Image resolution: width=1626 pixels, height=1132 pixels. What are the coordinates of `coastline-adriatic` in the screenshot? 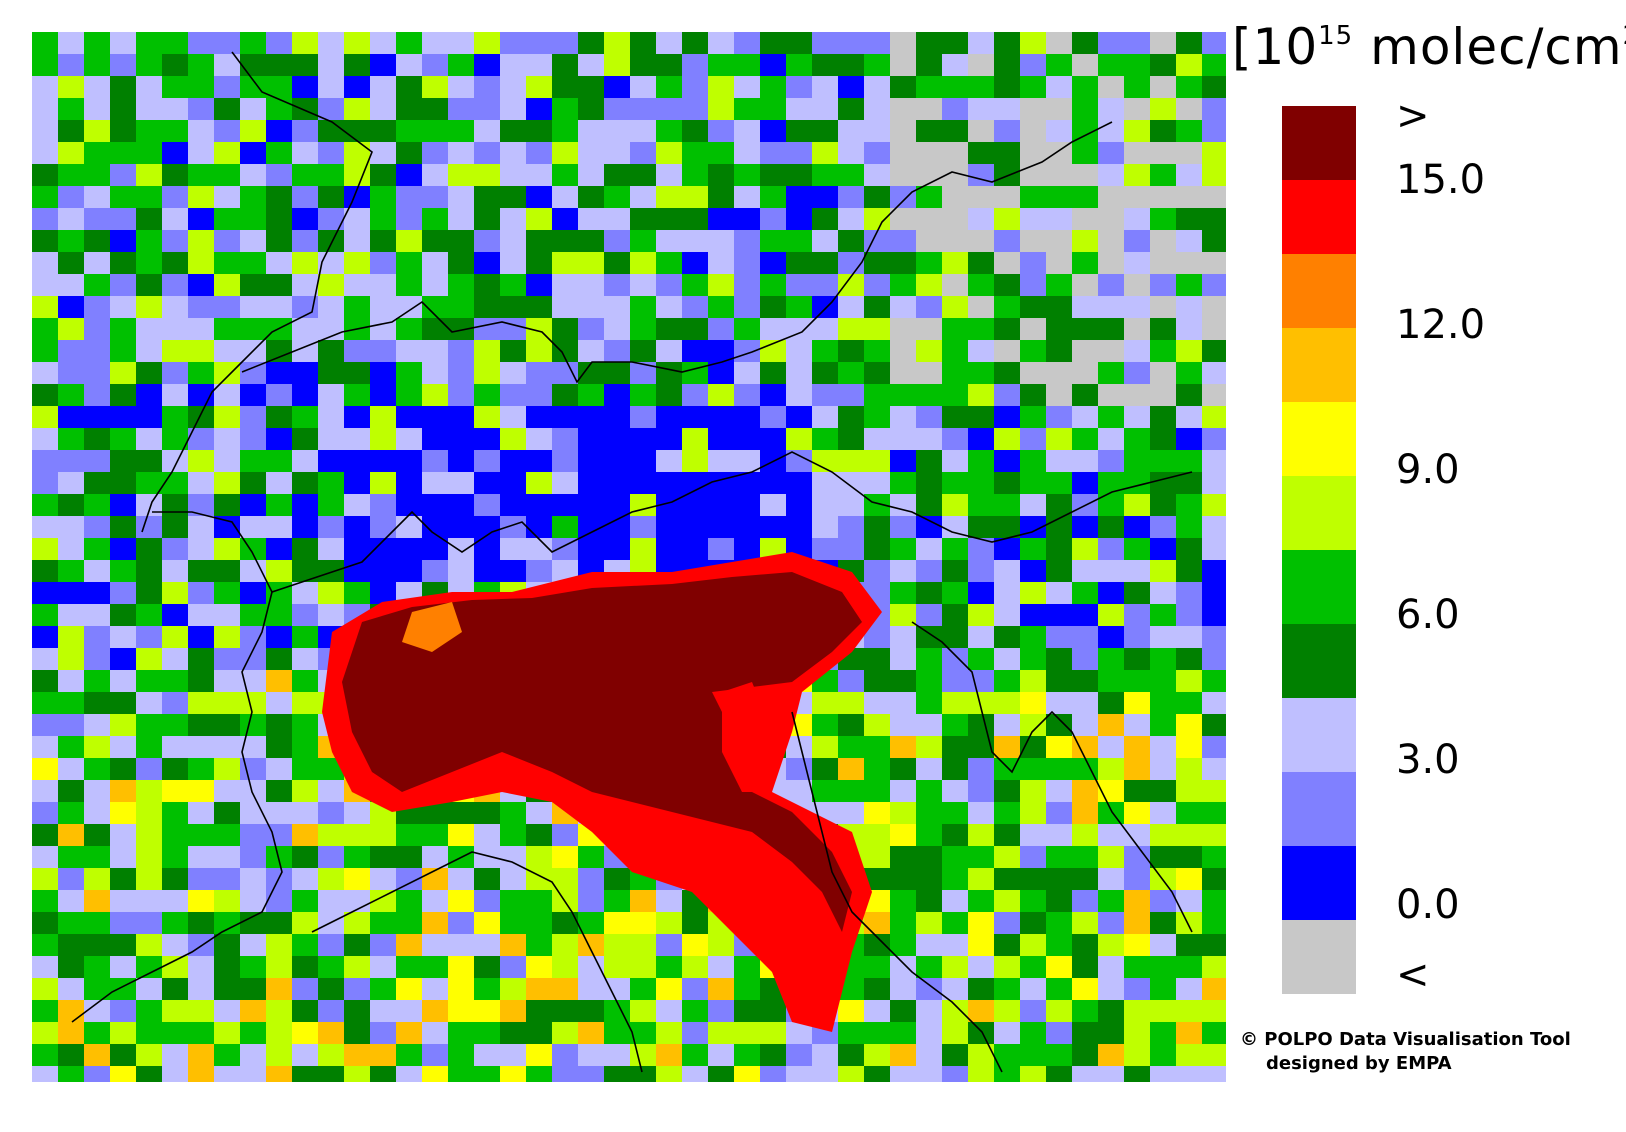 It's located at (897, 892).